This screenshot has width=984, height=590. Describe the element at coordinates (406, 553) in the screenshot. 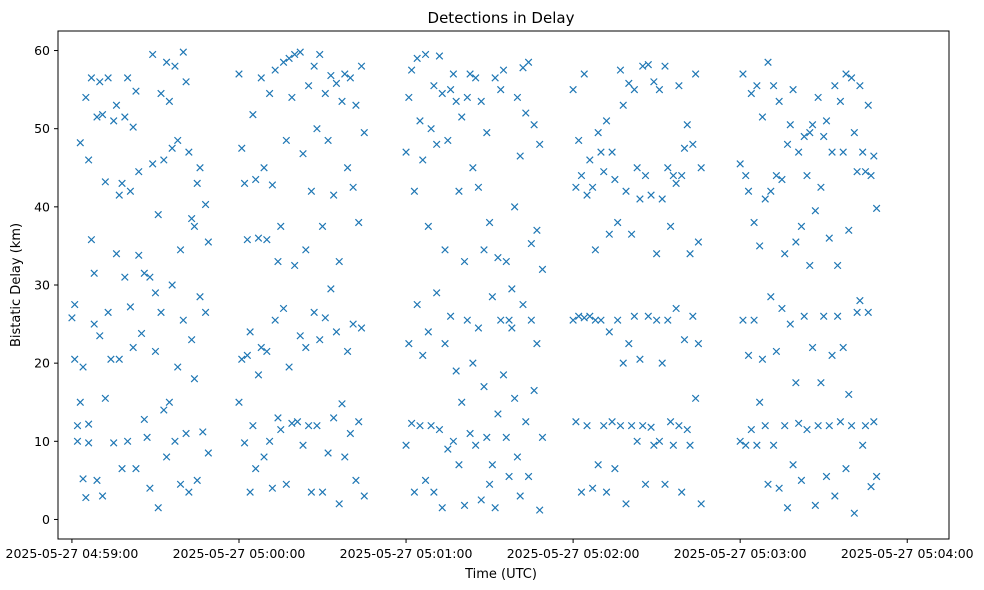

I see `x-tick-label: 2025-05-27 05:01:00` at that location.